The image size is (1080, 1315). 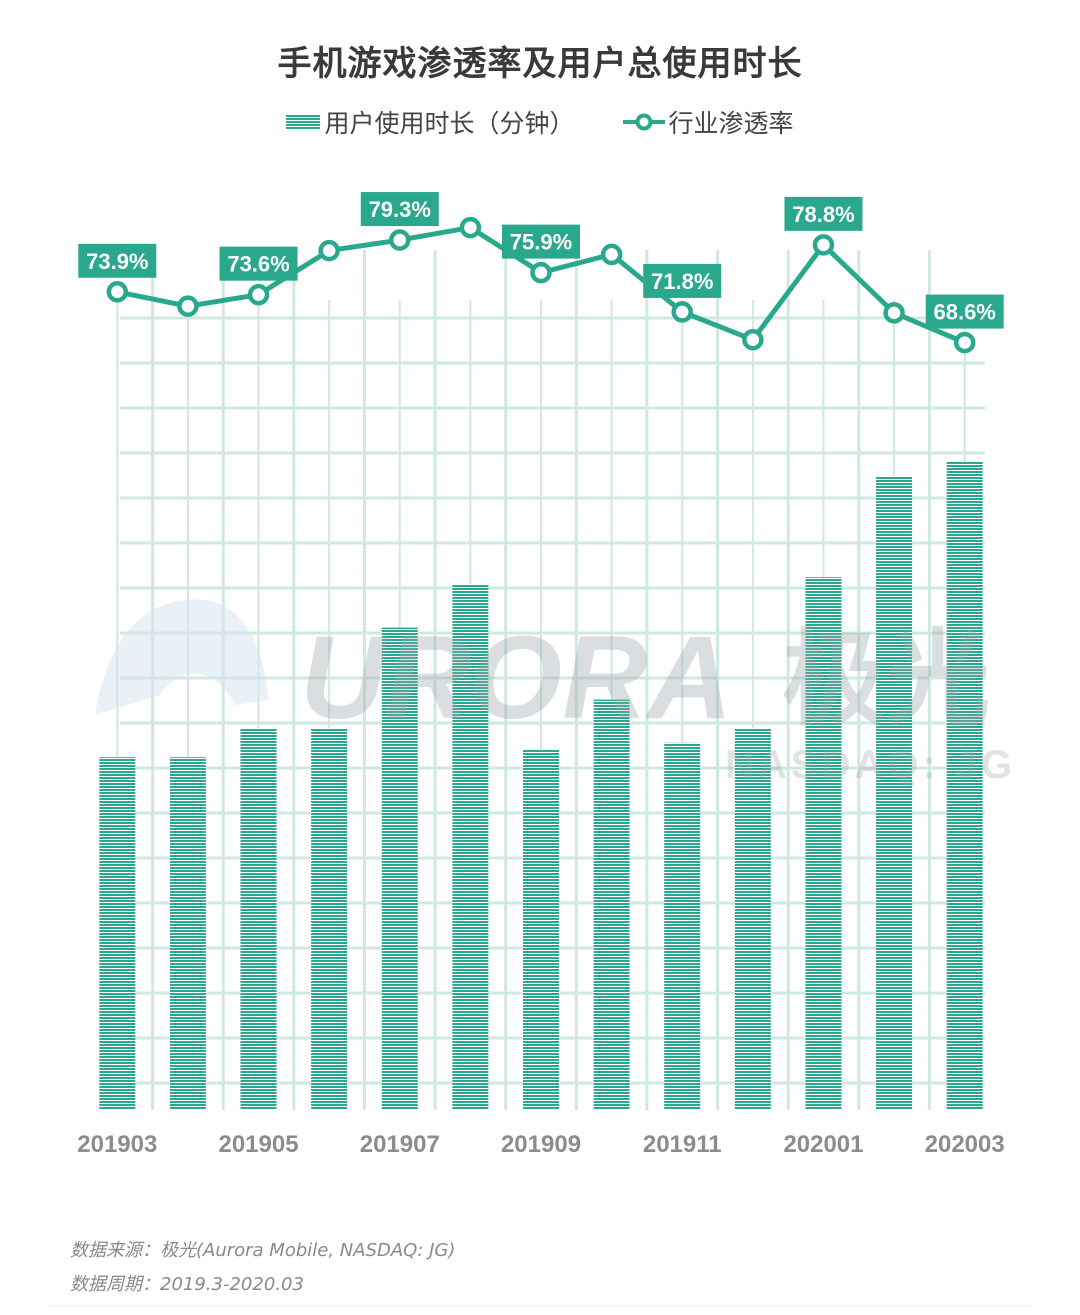 I want to click on legend-item-duration: 用户使用时长（分钟）, so click(x=430, y=122).